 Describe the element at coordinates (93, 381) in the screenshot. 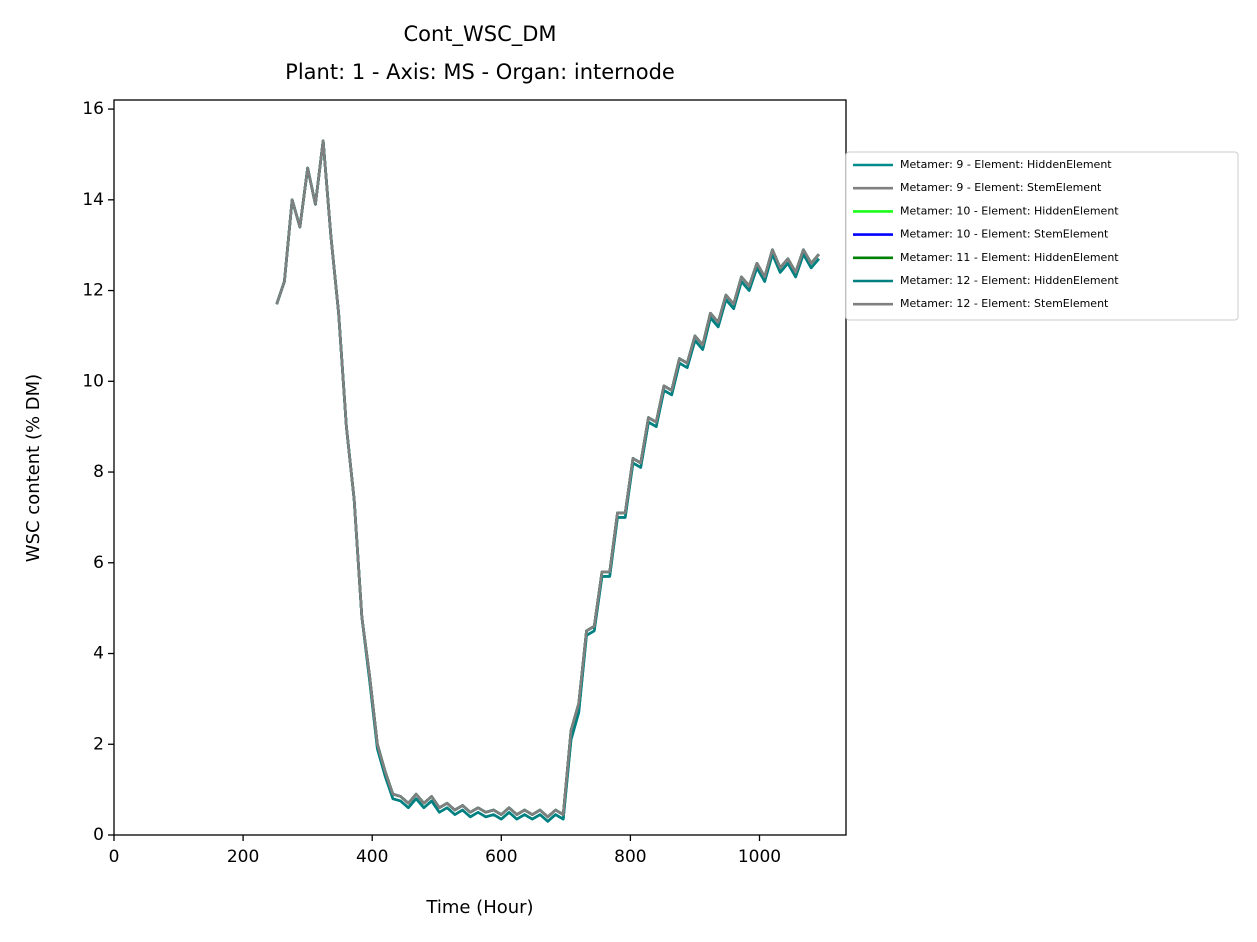

I see `y-tick-label: 10` at that location.